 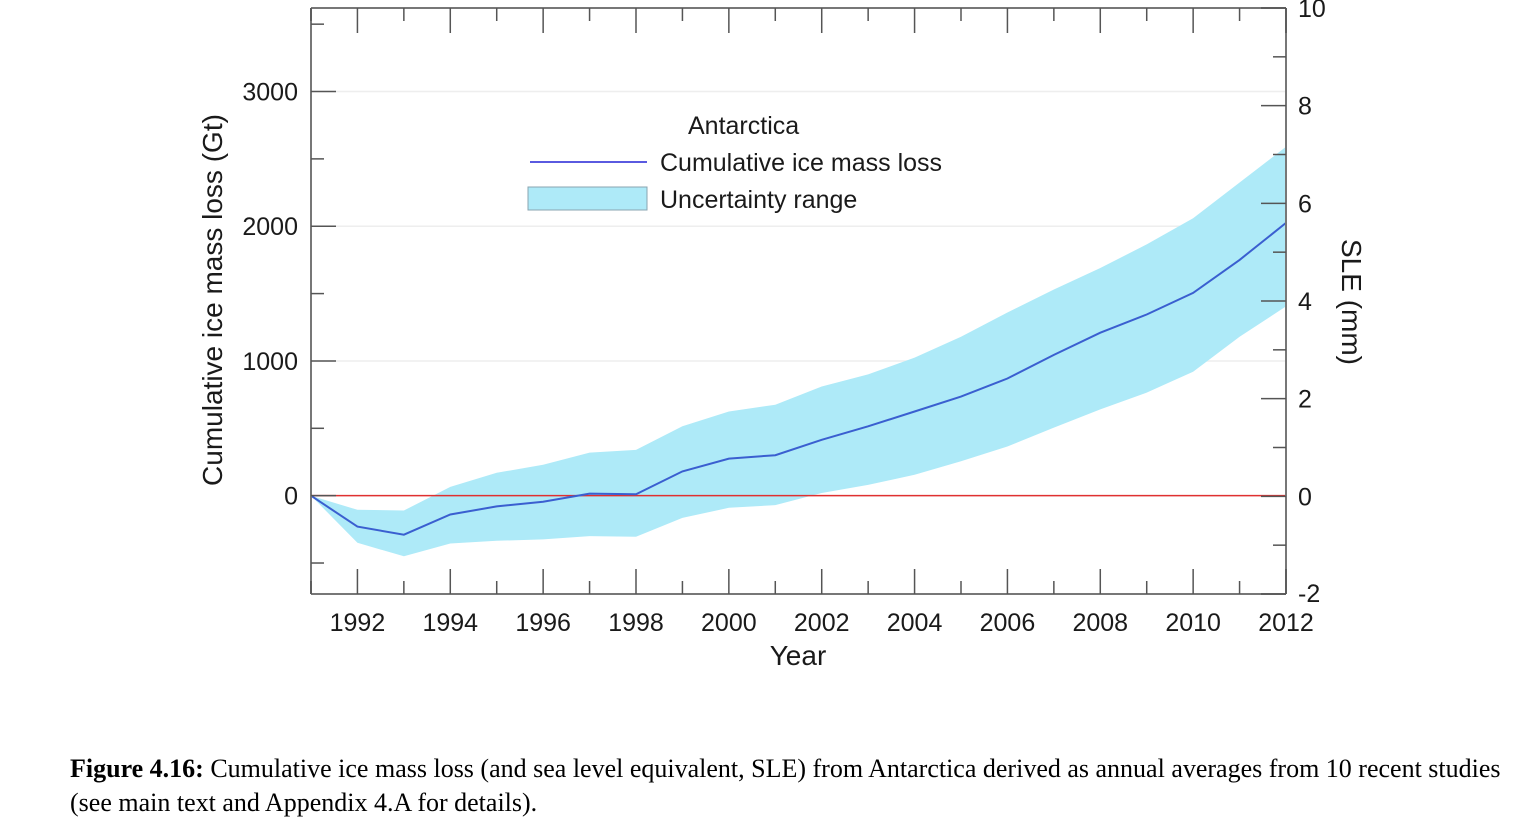 What do you see at coordinates (137, 768) in the screenshot?
I see `caption-label: Figure 4.16:` at bounding box center [137, 768].